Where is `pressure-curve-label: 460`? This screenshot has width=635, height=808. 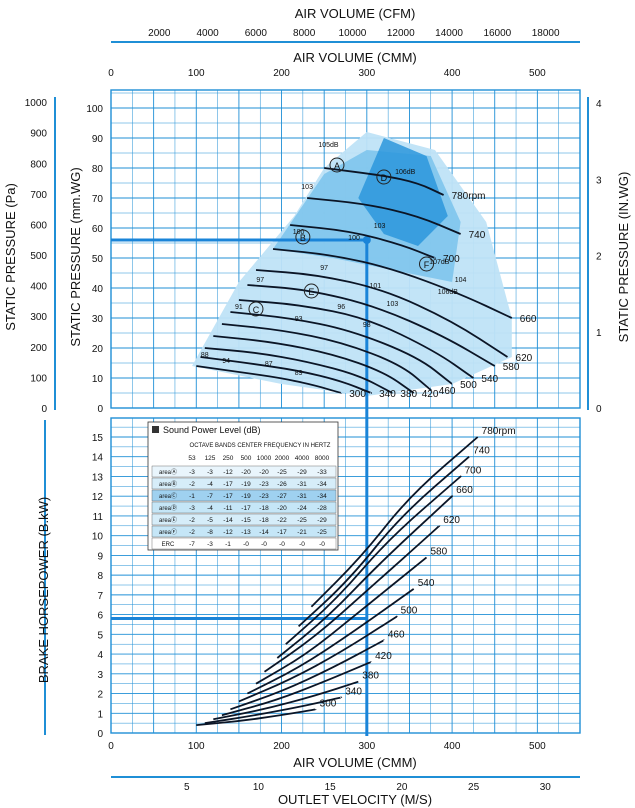 pressure-curve-label: 460 is located at coordinates (447, 391).